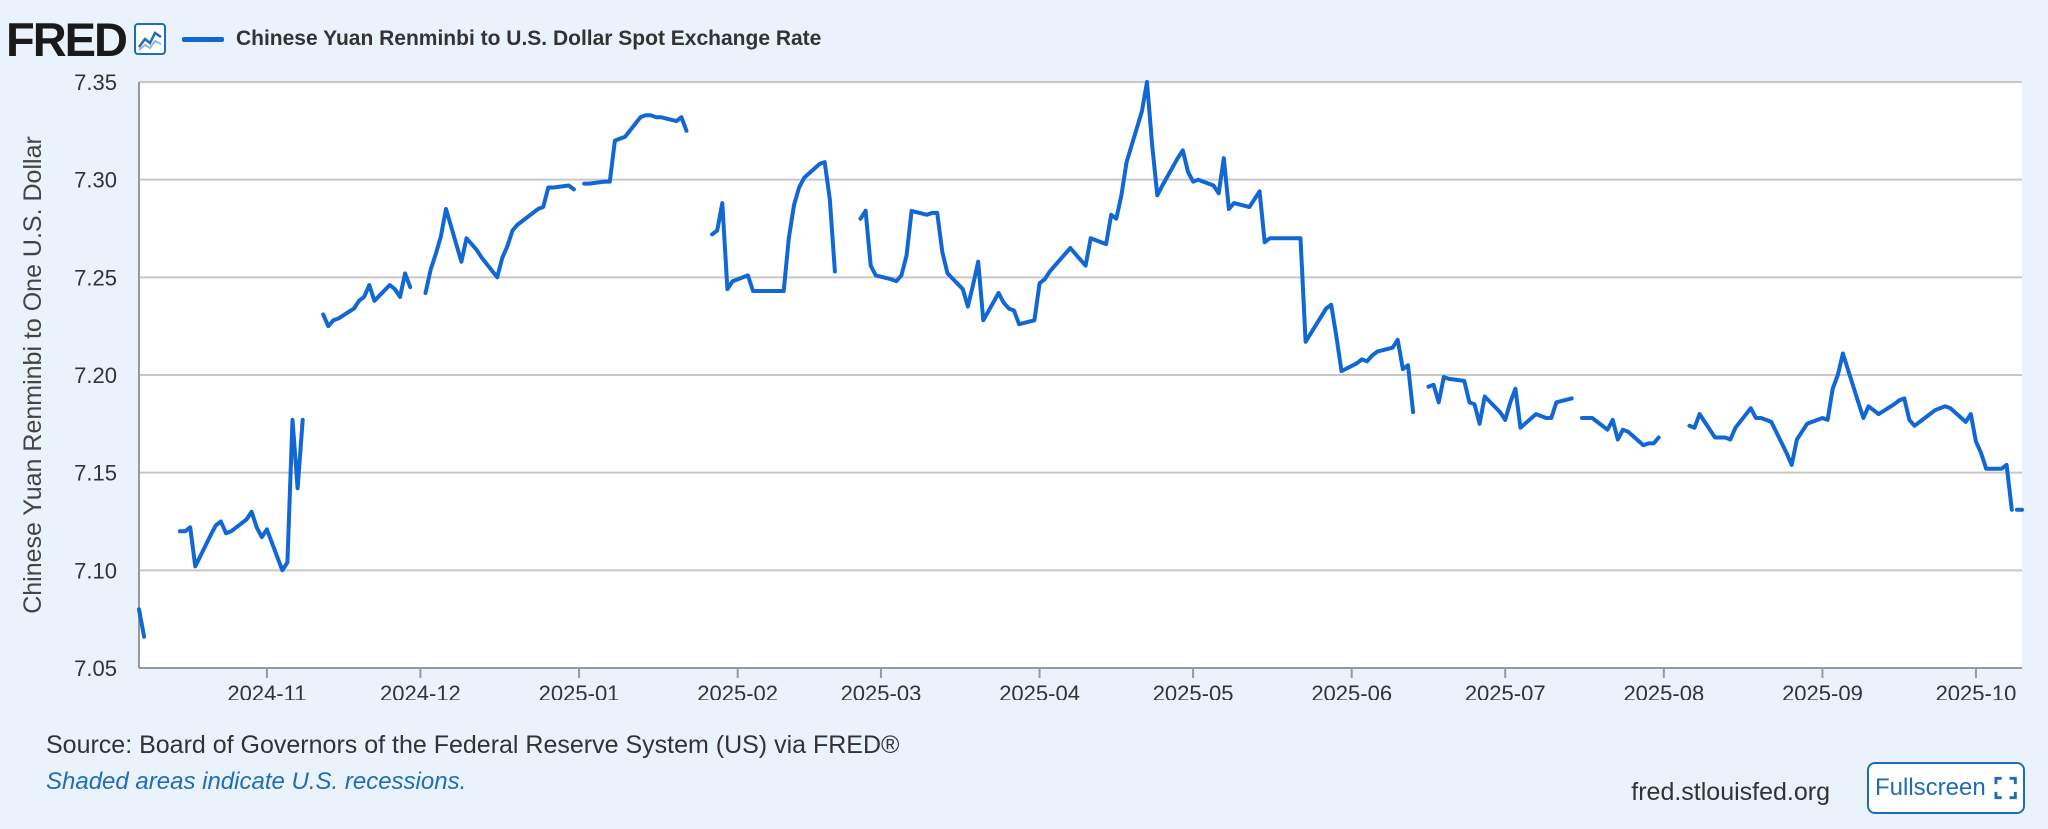  What do you see at coordinates (95, 473) in the screenshot?
I see `y-tick-label: 7.15` at bounding box center [95, 473].